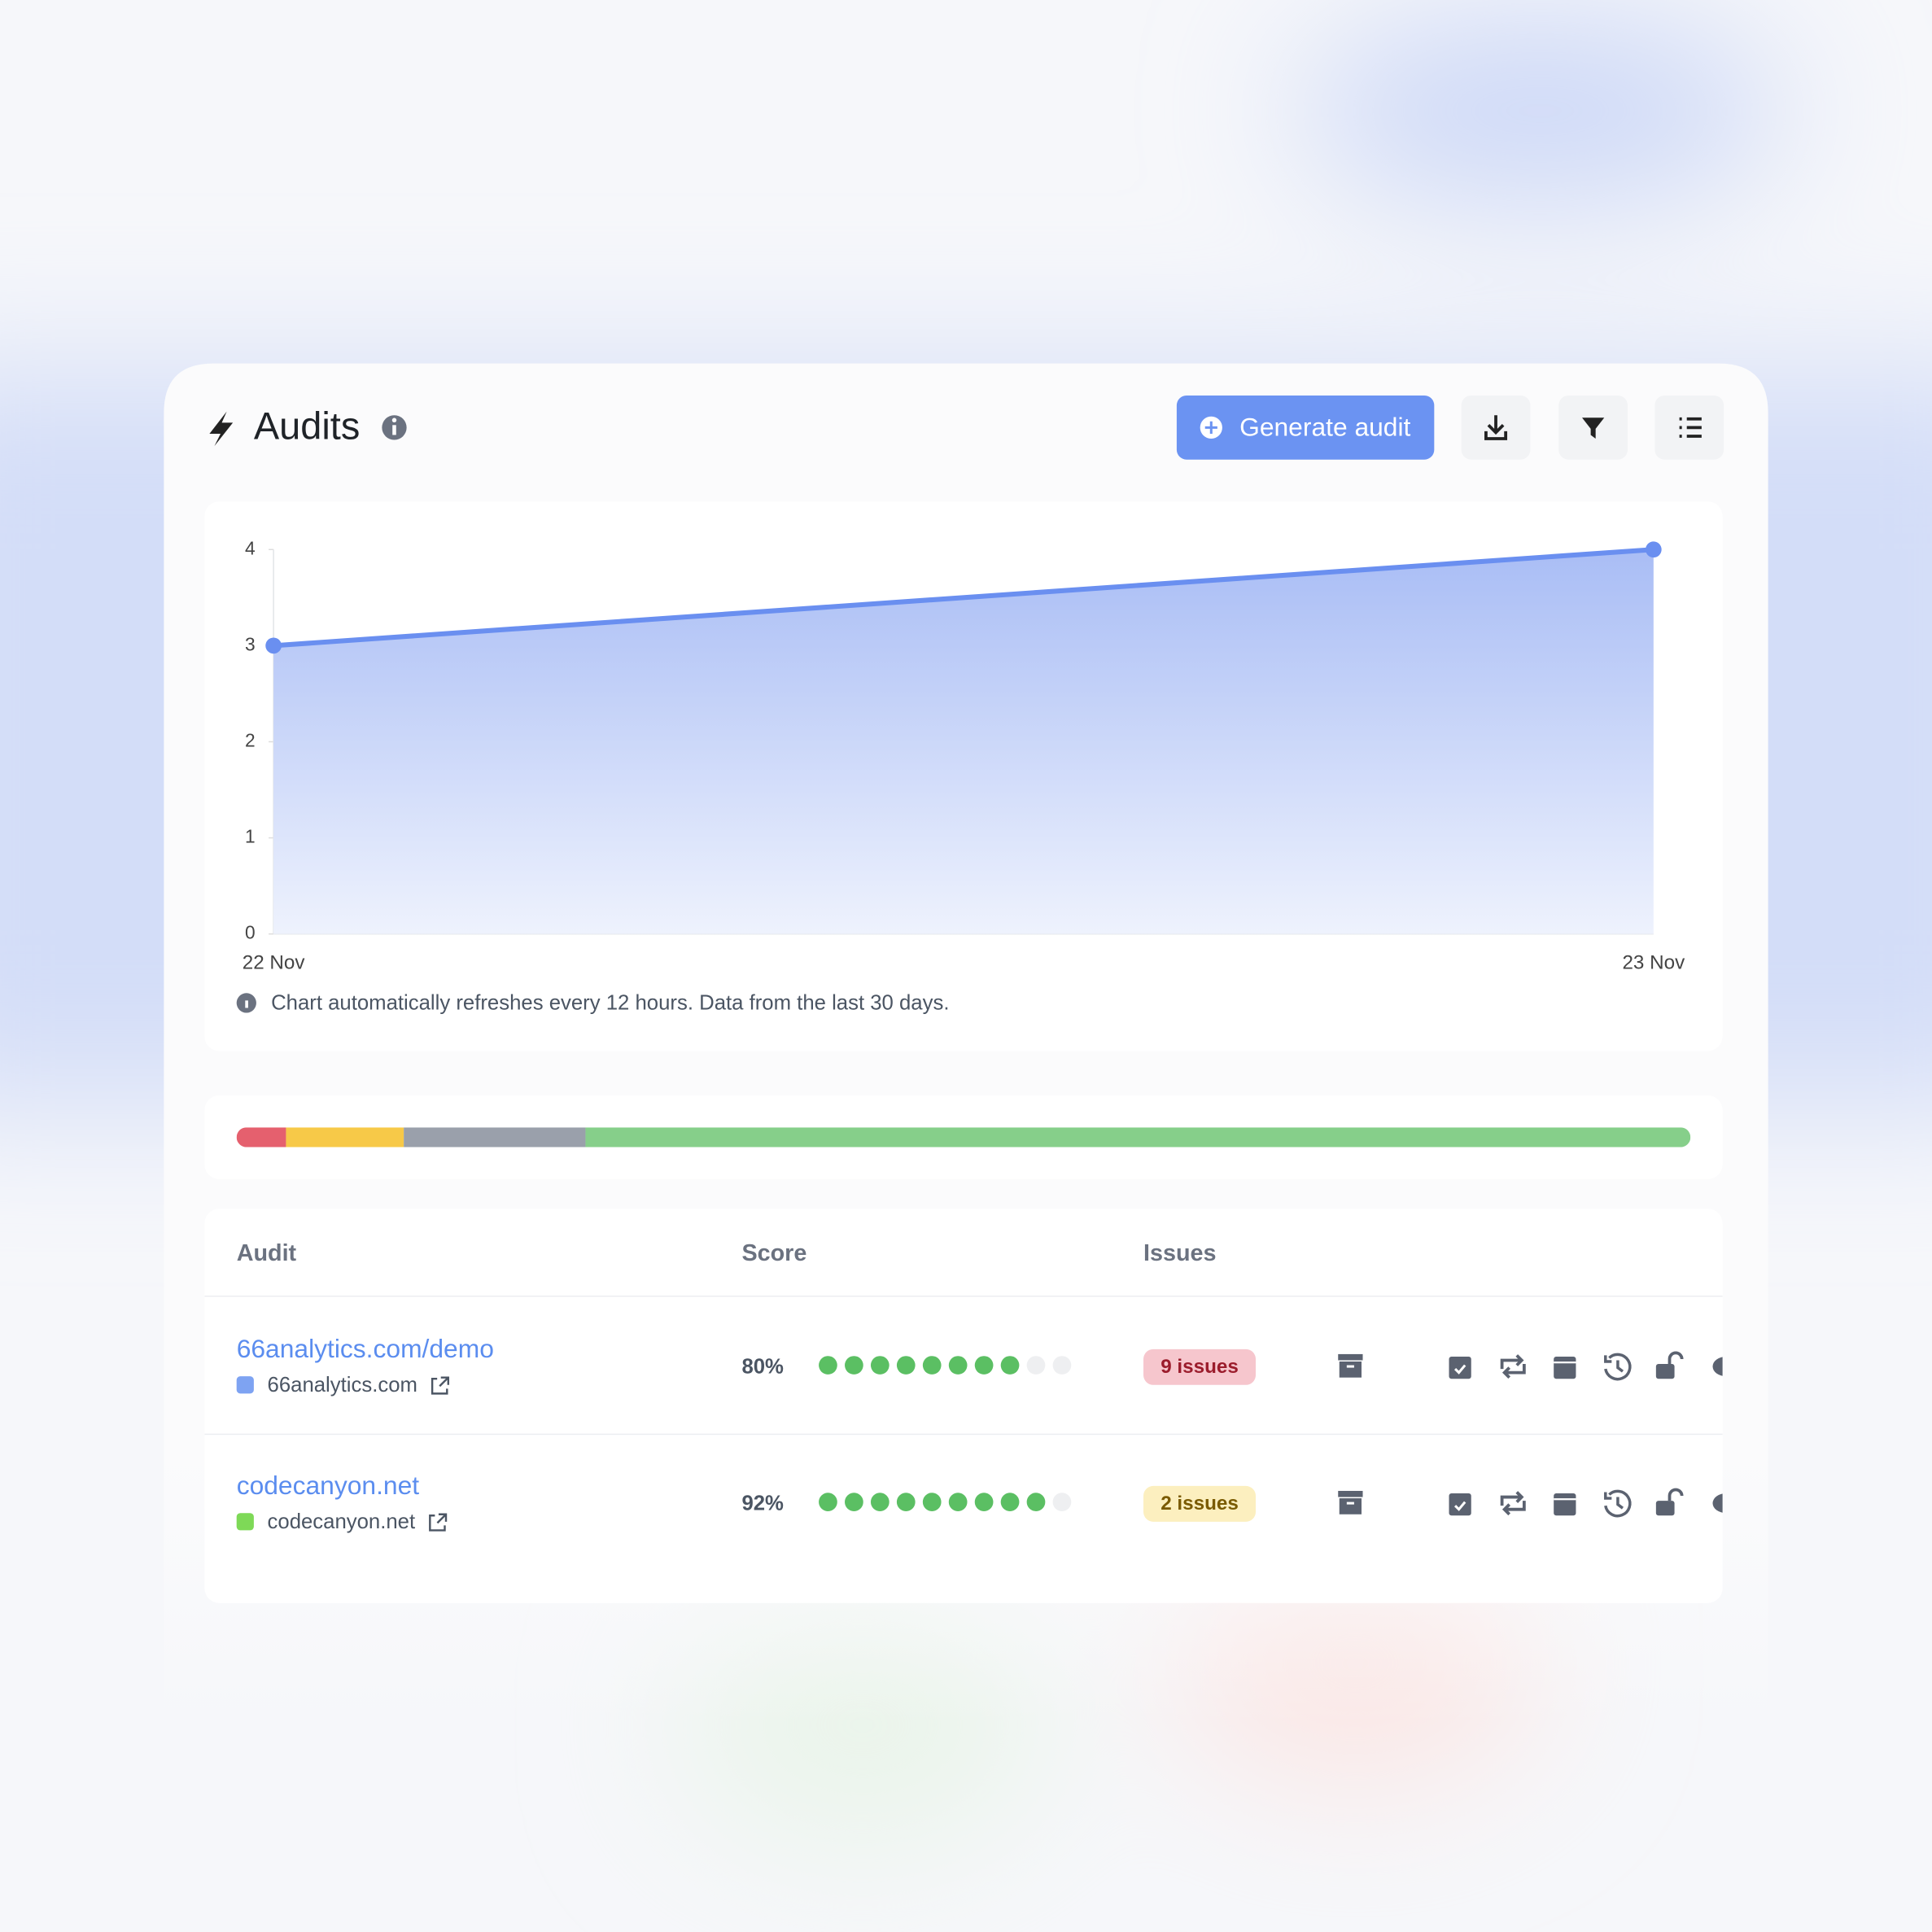  Describe the element at coordinates (342, 1385) in the screenshot. I see `domain: 66analytics.com` at that location.